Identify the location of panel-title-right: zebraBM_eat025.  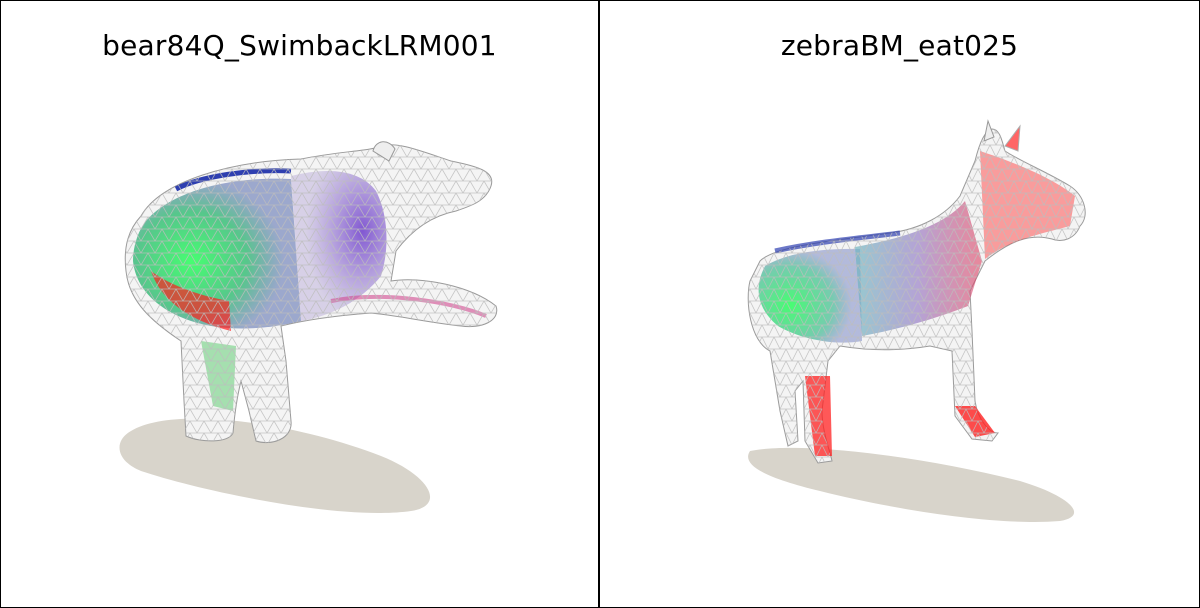
(899, 45).